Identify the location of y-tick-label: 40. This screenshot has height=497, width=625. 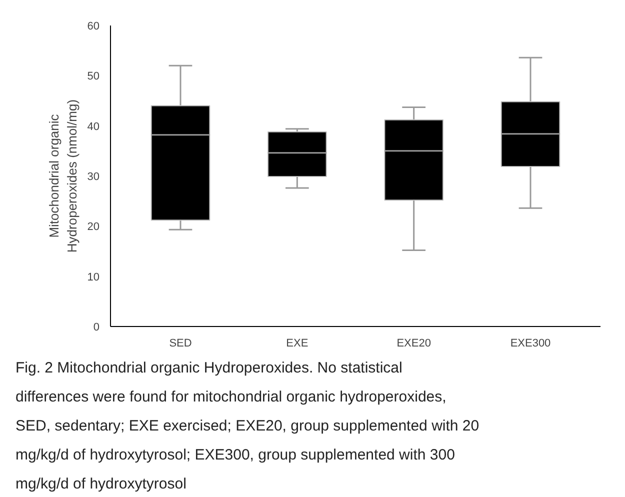
(93, 126).